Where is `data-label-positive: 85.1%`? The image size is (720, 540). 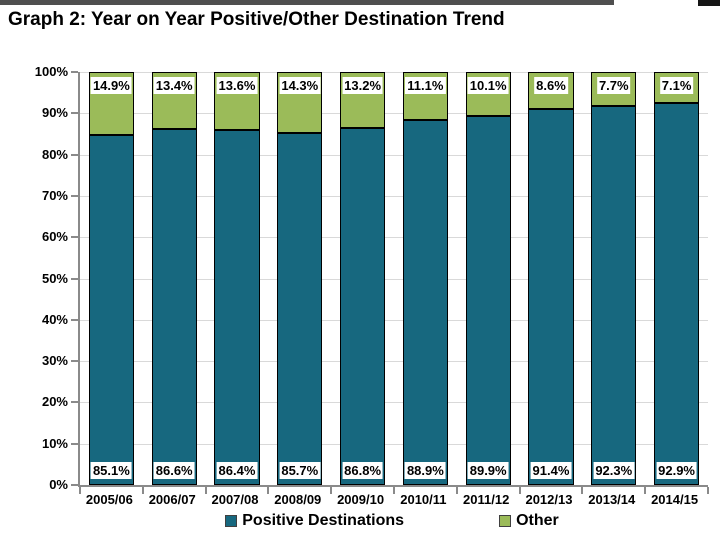
data-label-positive: 85.1% is located at coordinates (111, 470).